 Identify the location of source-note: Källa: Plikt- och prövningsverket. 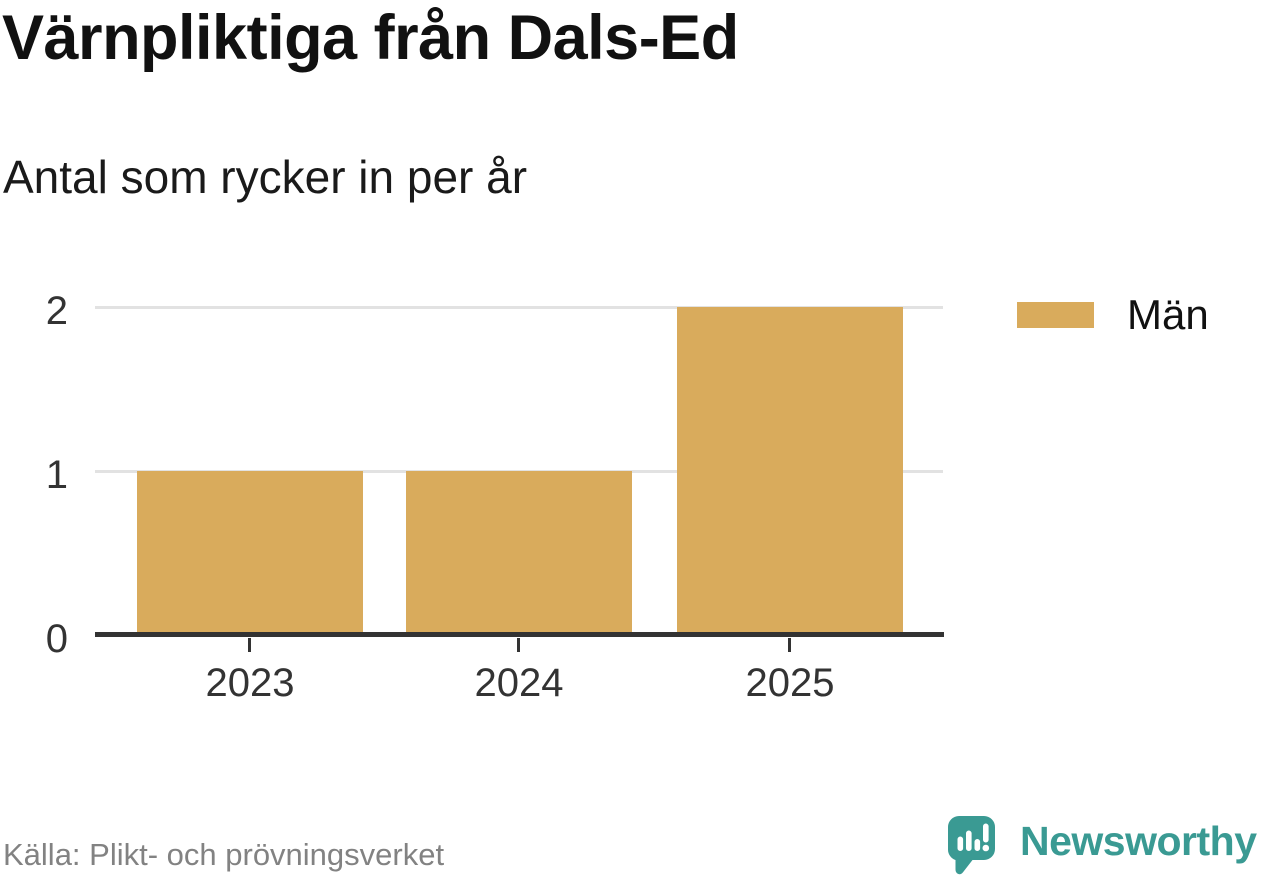
(224, 854).